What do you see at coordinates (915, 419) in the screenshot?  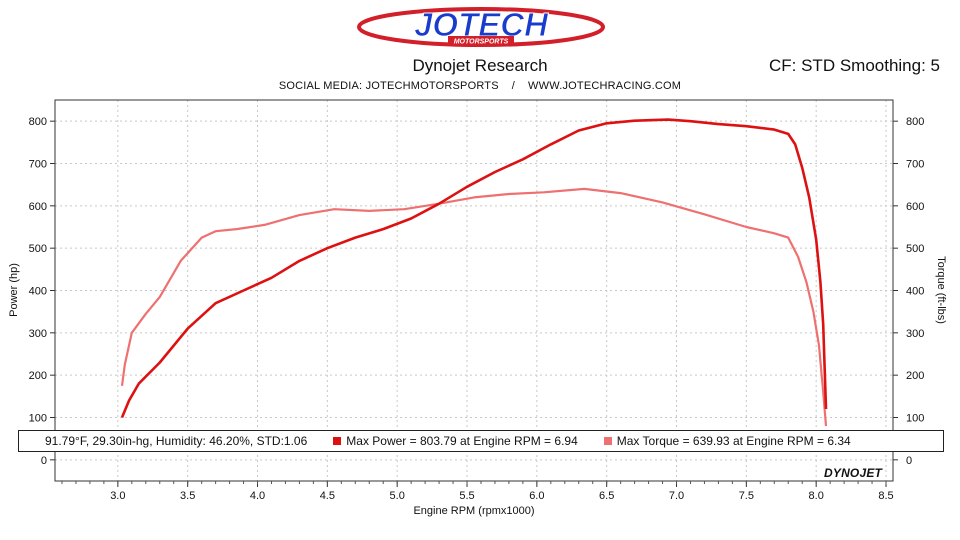 I see `y-tick-label-right: 100` at bounding box center [915, 419].